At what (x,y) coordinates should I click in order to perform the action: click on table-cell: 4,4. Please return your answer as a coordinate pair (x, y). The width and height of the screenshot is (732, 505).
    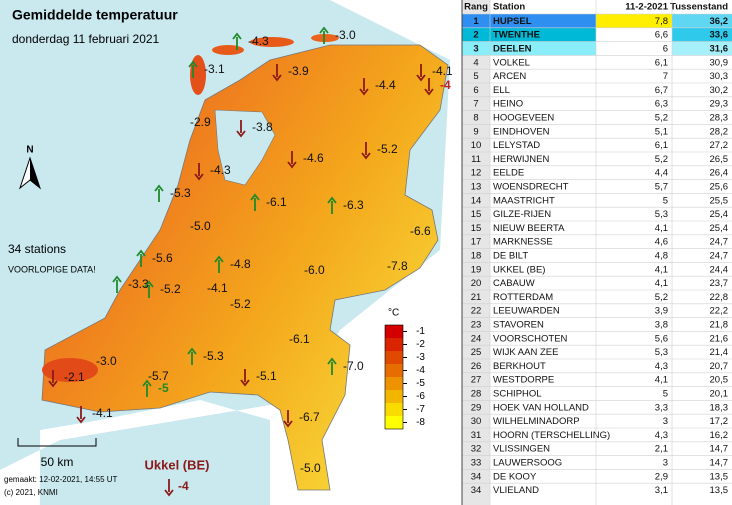
    Looking at the image, I should click on (661, 173).